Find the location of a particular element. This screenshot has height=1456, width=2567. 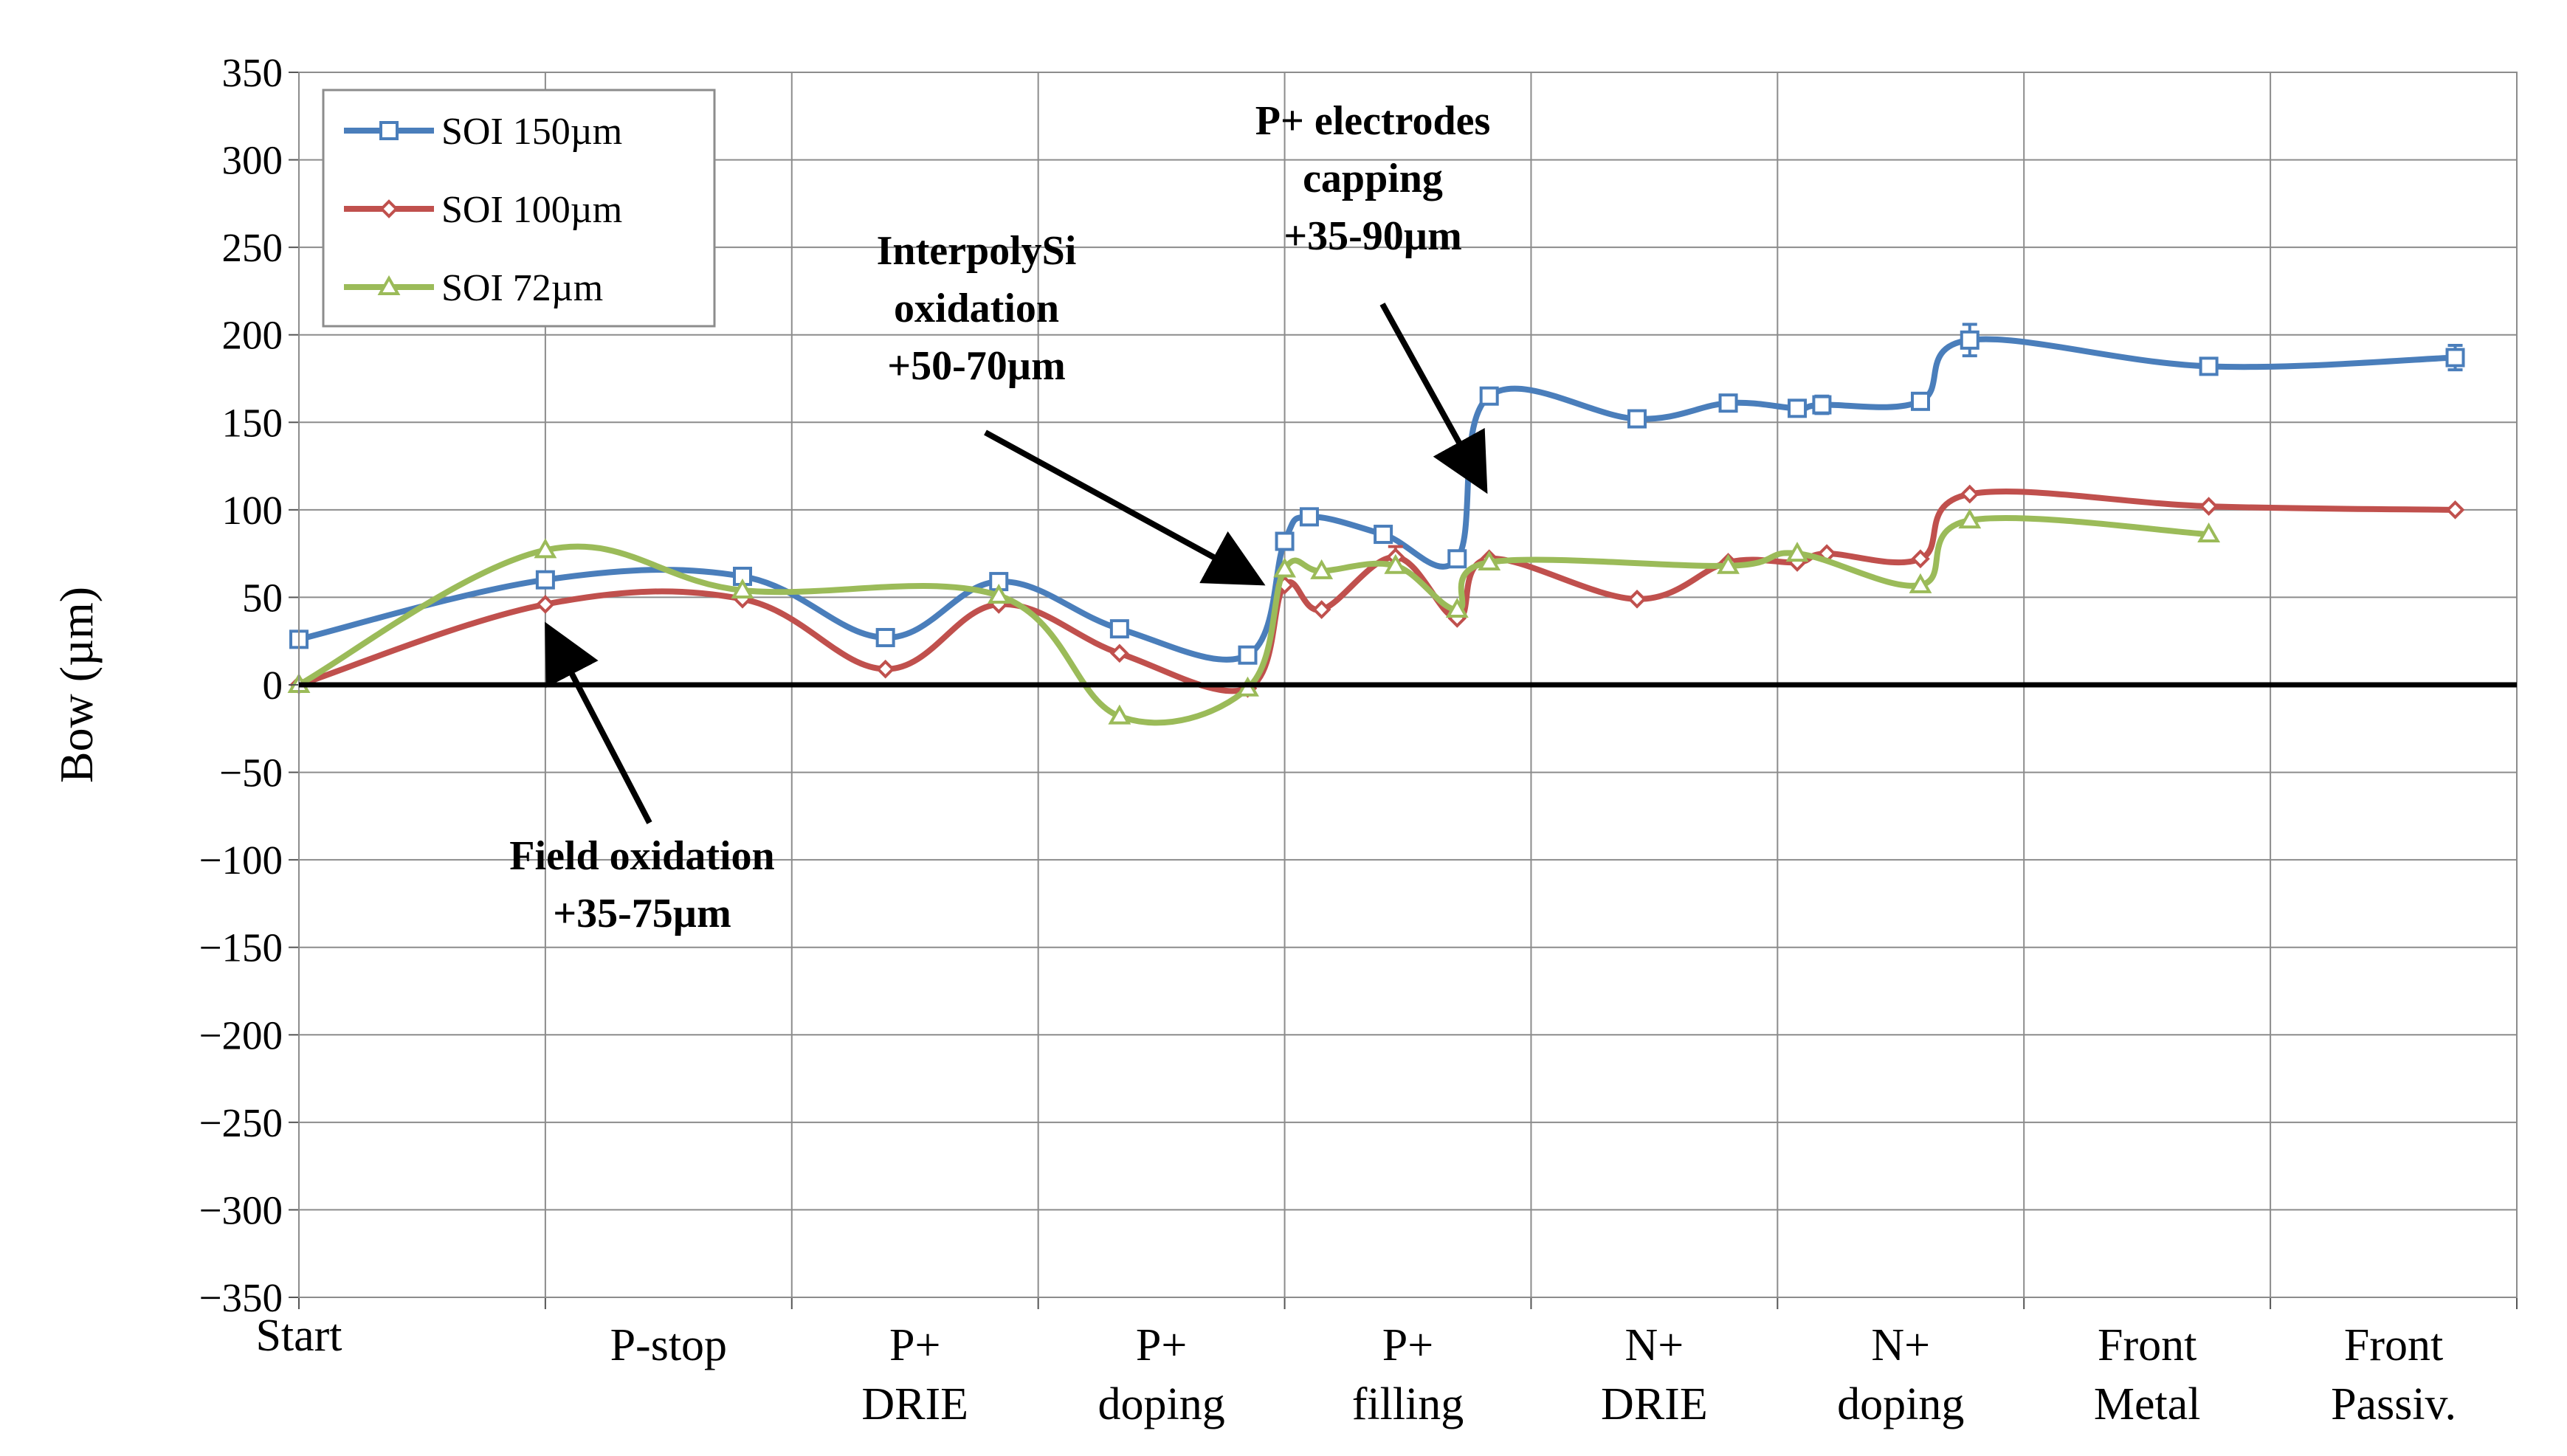

x-tick-label: Start is located at coordinates (298, 1336).